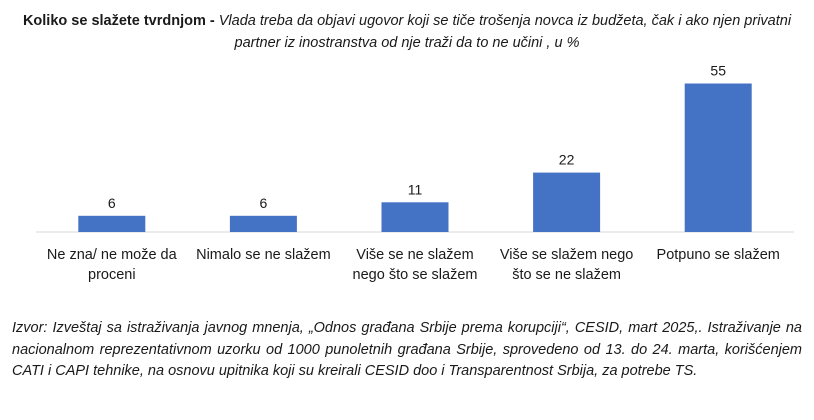 The image size is (814, 420). I want to click on category-label: Više se ne slažem, so click(414, 255).